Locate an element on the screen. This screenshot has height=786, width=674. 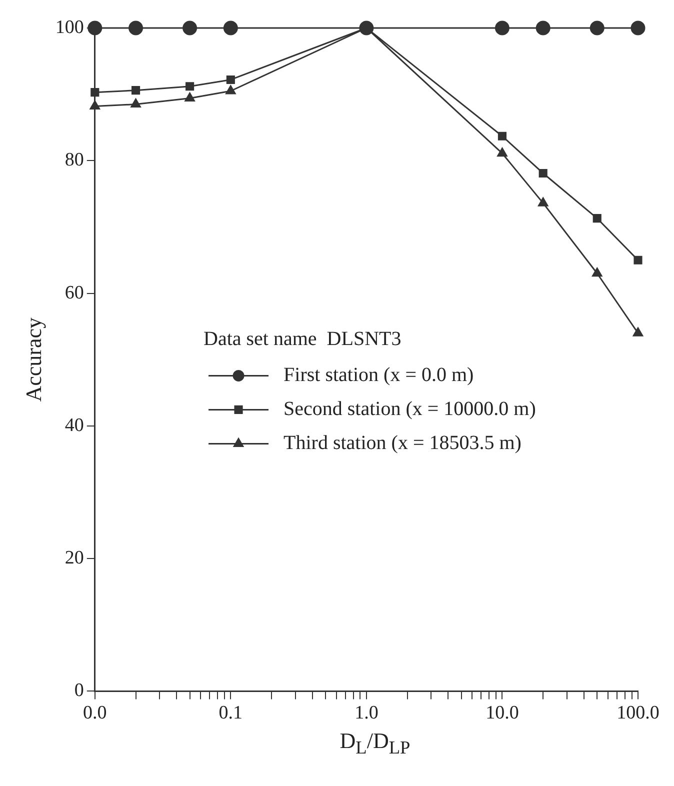
x-axis-title: D$_{L}$/D$_{LP}$ is located at coordinates (375, 743).